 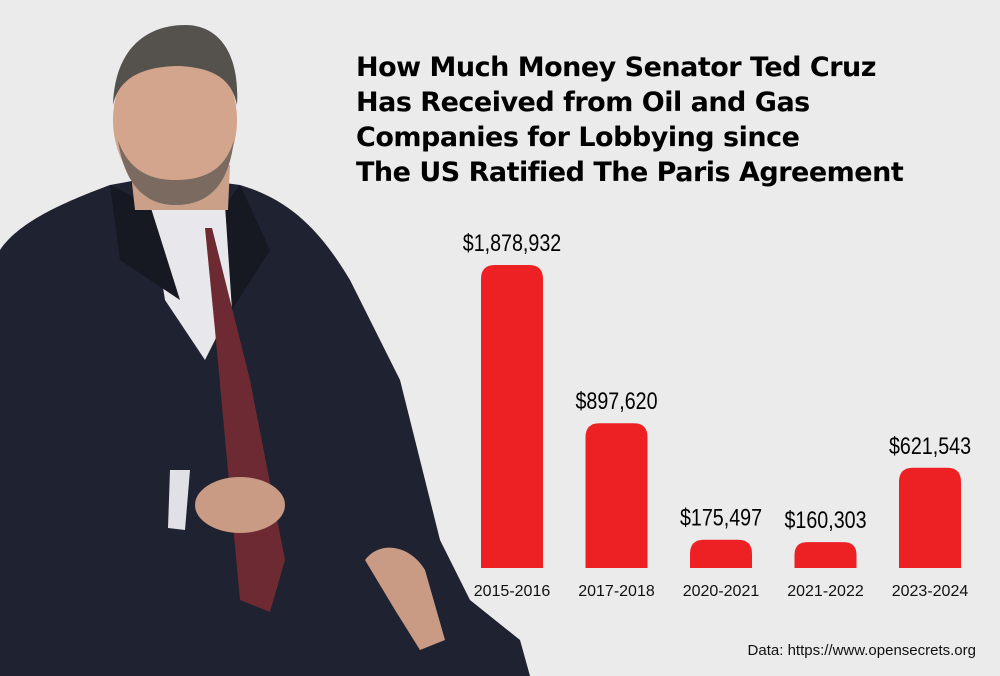 I want to click on category-label-2017-2018: 2017-2018, so click(x=616, y=591).